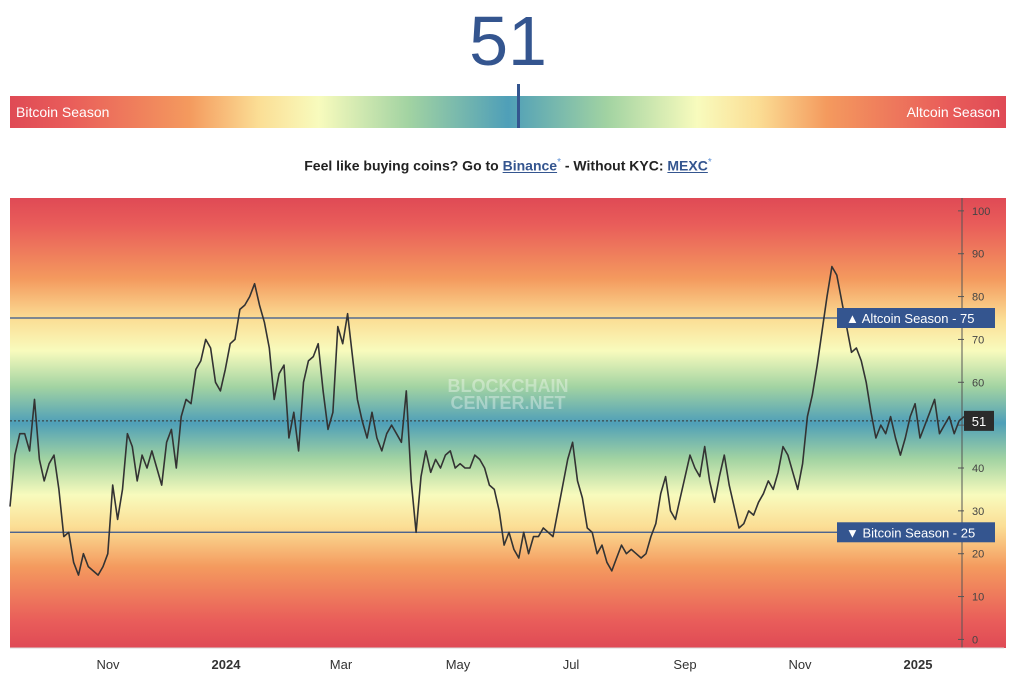 The image size is (1016, 678). What do you see at coordinates (978, 512) in the screenshot?
I see `y-tick-label: 30` at bounding box center [978, 512].